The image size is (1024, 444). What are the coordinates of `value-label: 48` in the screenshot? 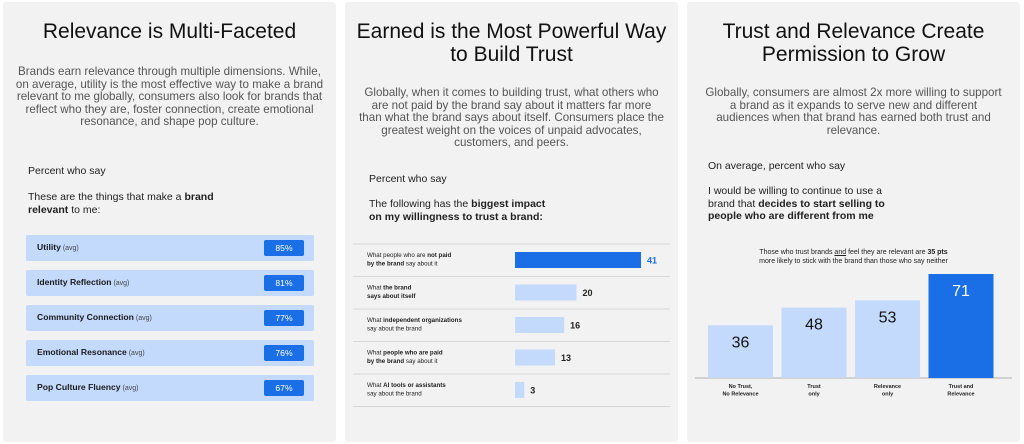 It's located at (814, 325).